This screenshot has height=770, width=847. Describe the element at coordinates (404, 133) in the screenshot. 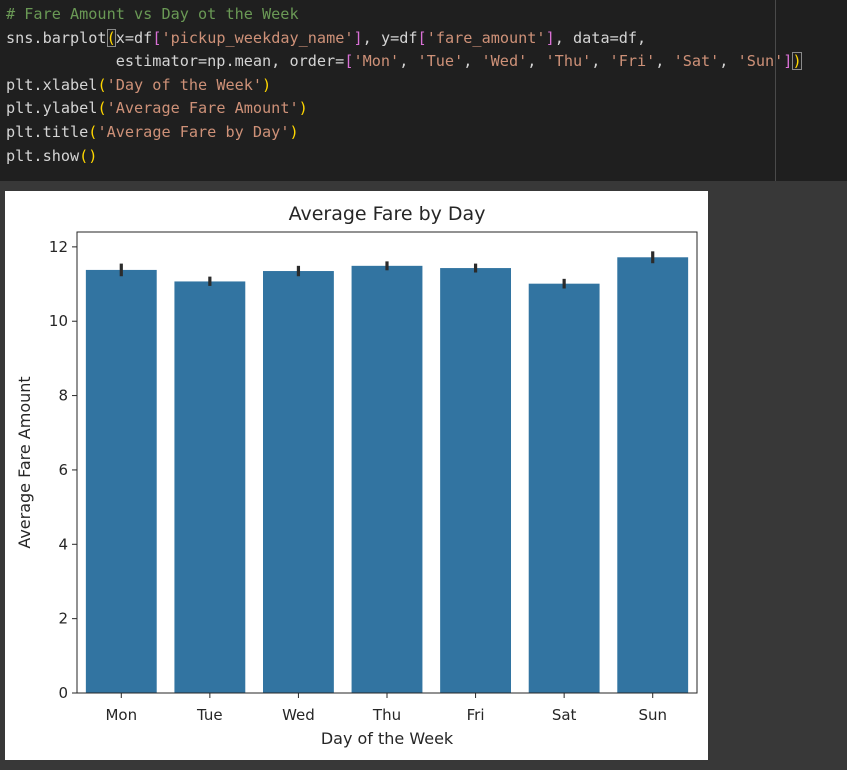

I see `code-line: plt.title('Average Fare by Day')` at that location.